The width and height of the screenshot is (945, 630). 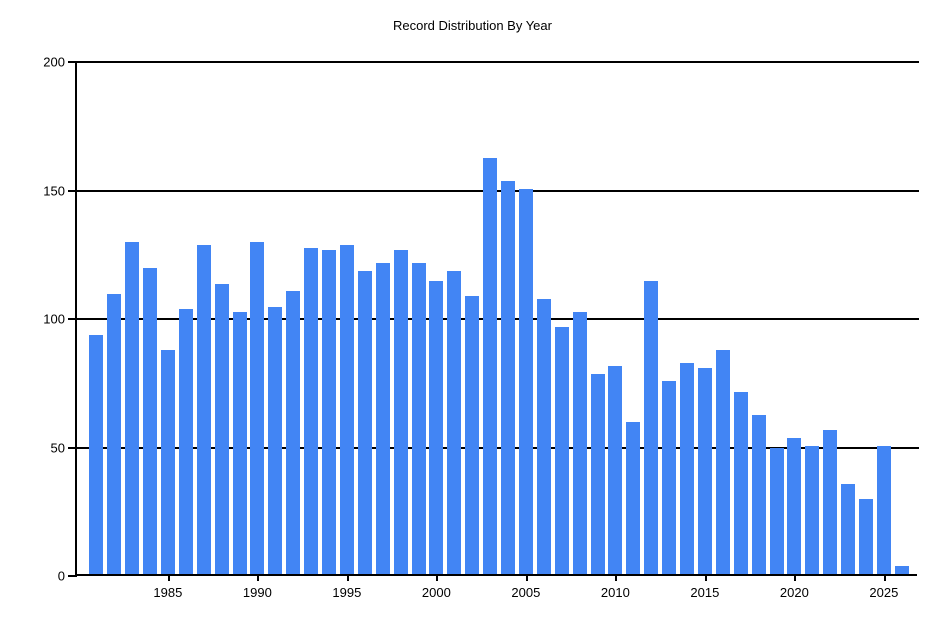 I want to click on x-axis-tick-2025, so click(x=884, y=577).